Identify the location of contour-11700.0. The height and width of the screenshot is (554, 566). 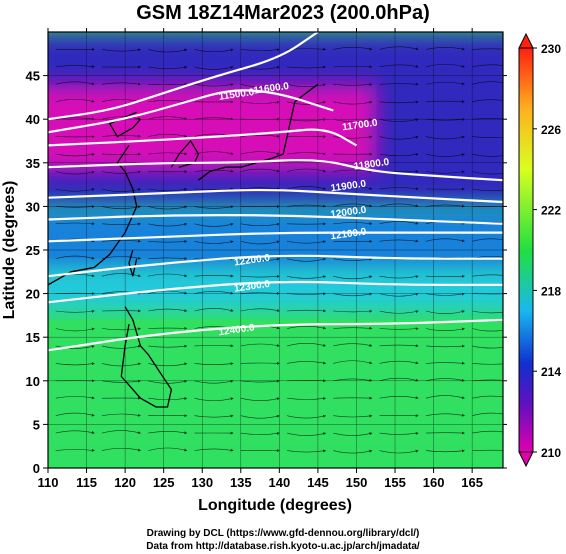
(203, 137).